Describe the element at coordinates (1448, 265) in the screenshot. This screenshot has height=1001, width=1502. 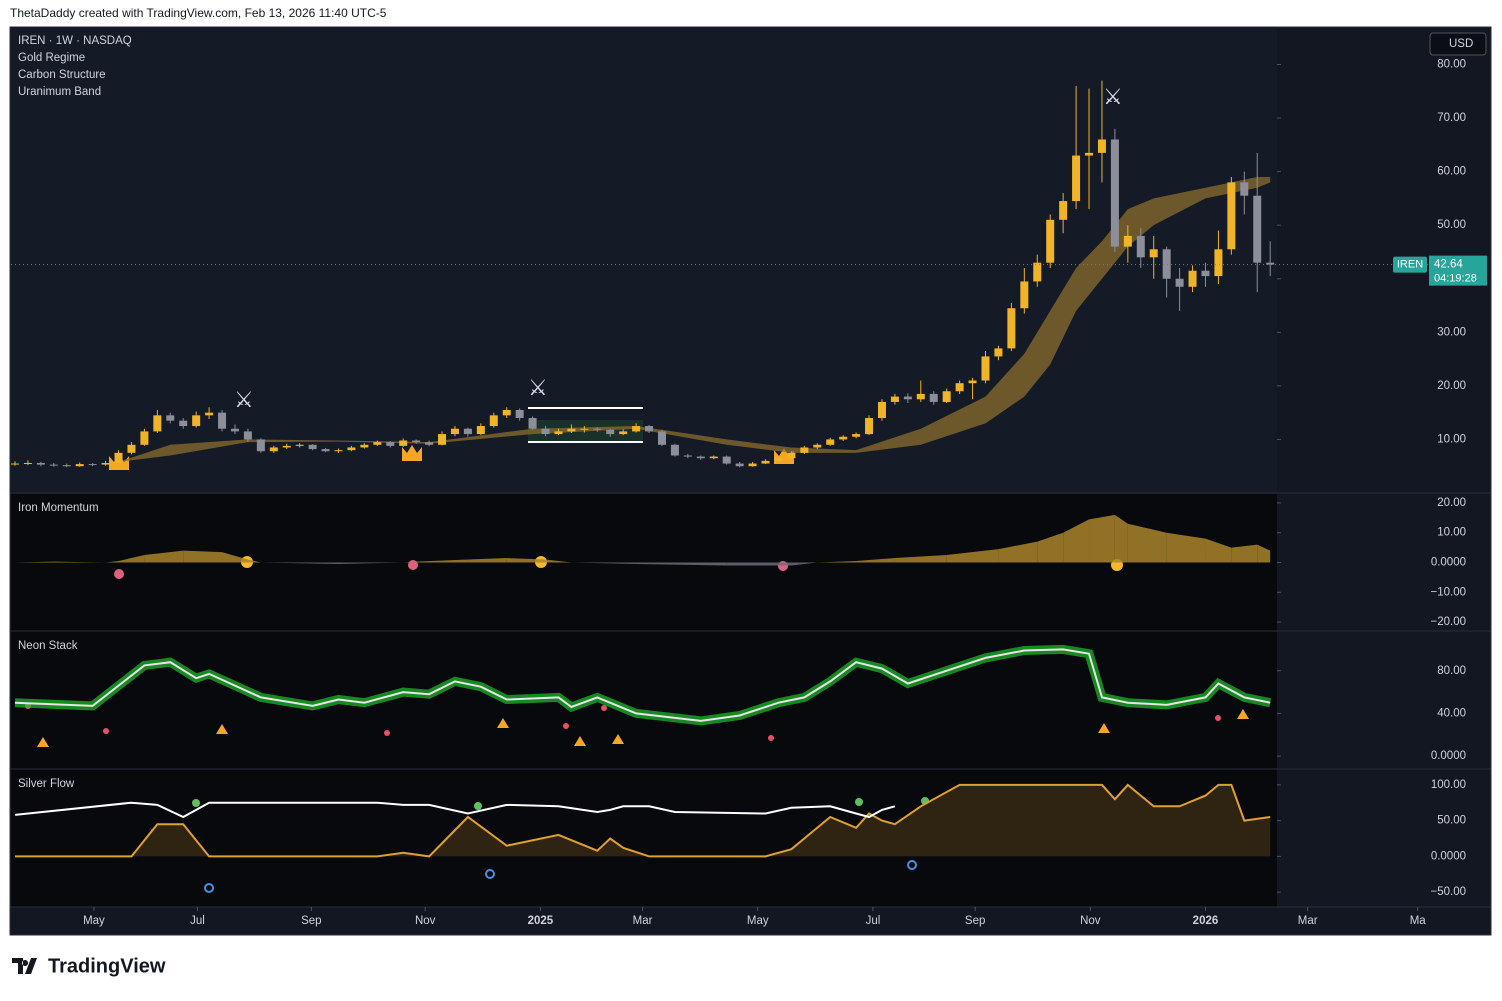
I see `price-tag-text: 42.64` at that location.